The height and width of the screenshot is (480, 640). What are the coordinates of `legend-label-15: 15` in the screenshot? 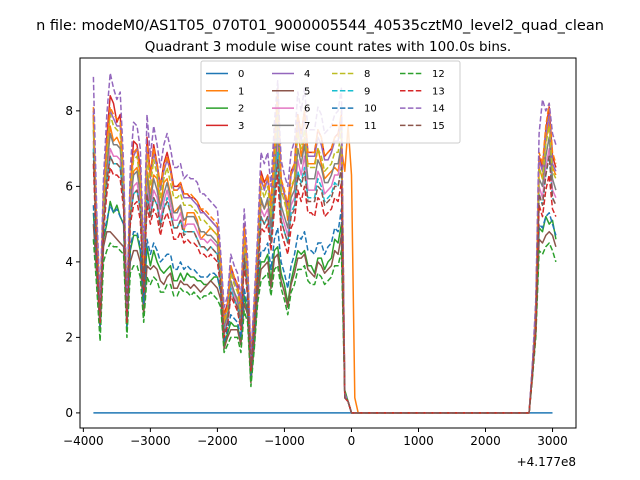 It's located at (438, 126).